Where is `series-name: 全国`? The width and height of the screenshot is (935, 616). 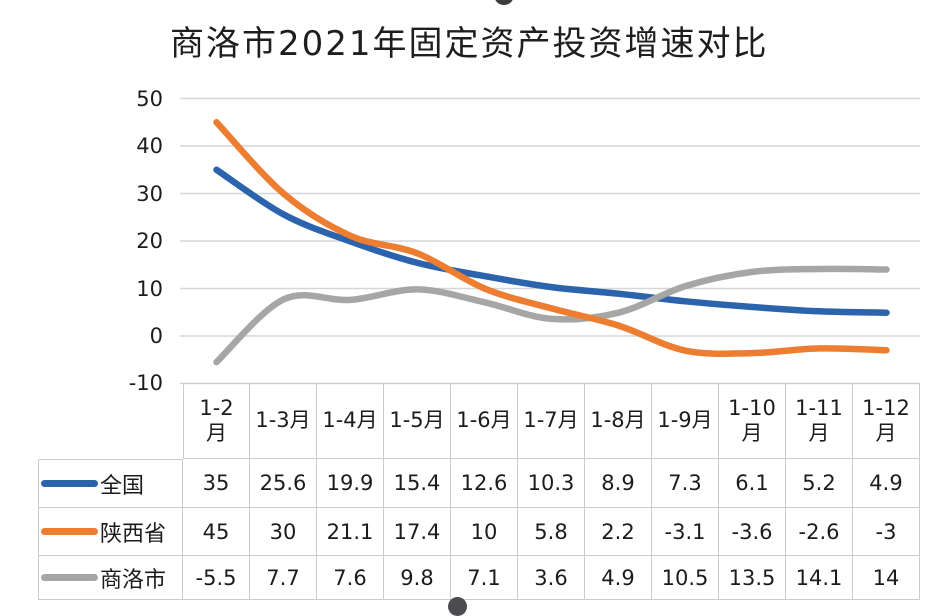
series-name: 全国 is located at coordinates (122, 486).